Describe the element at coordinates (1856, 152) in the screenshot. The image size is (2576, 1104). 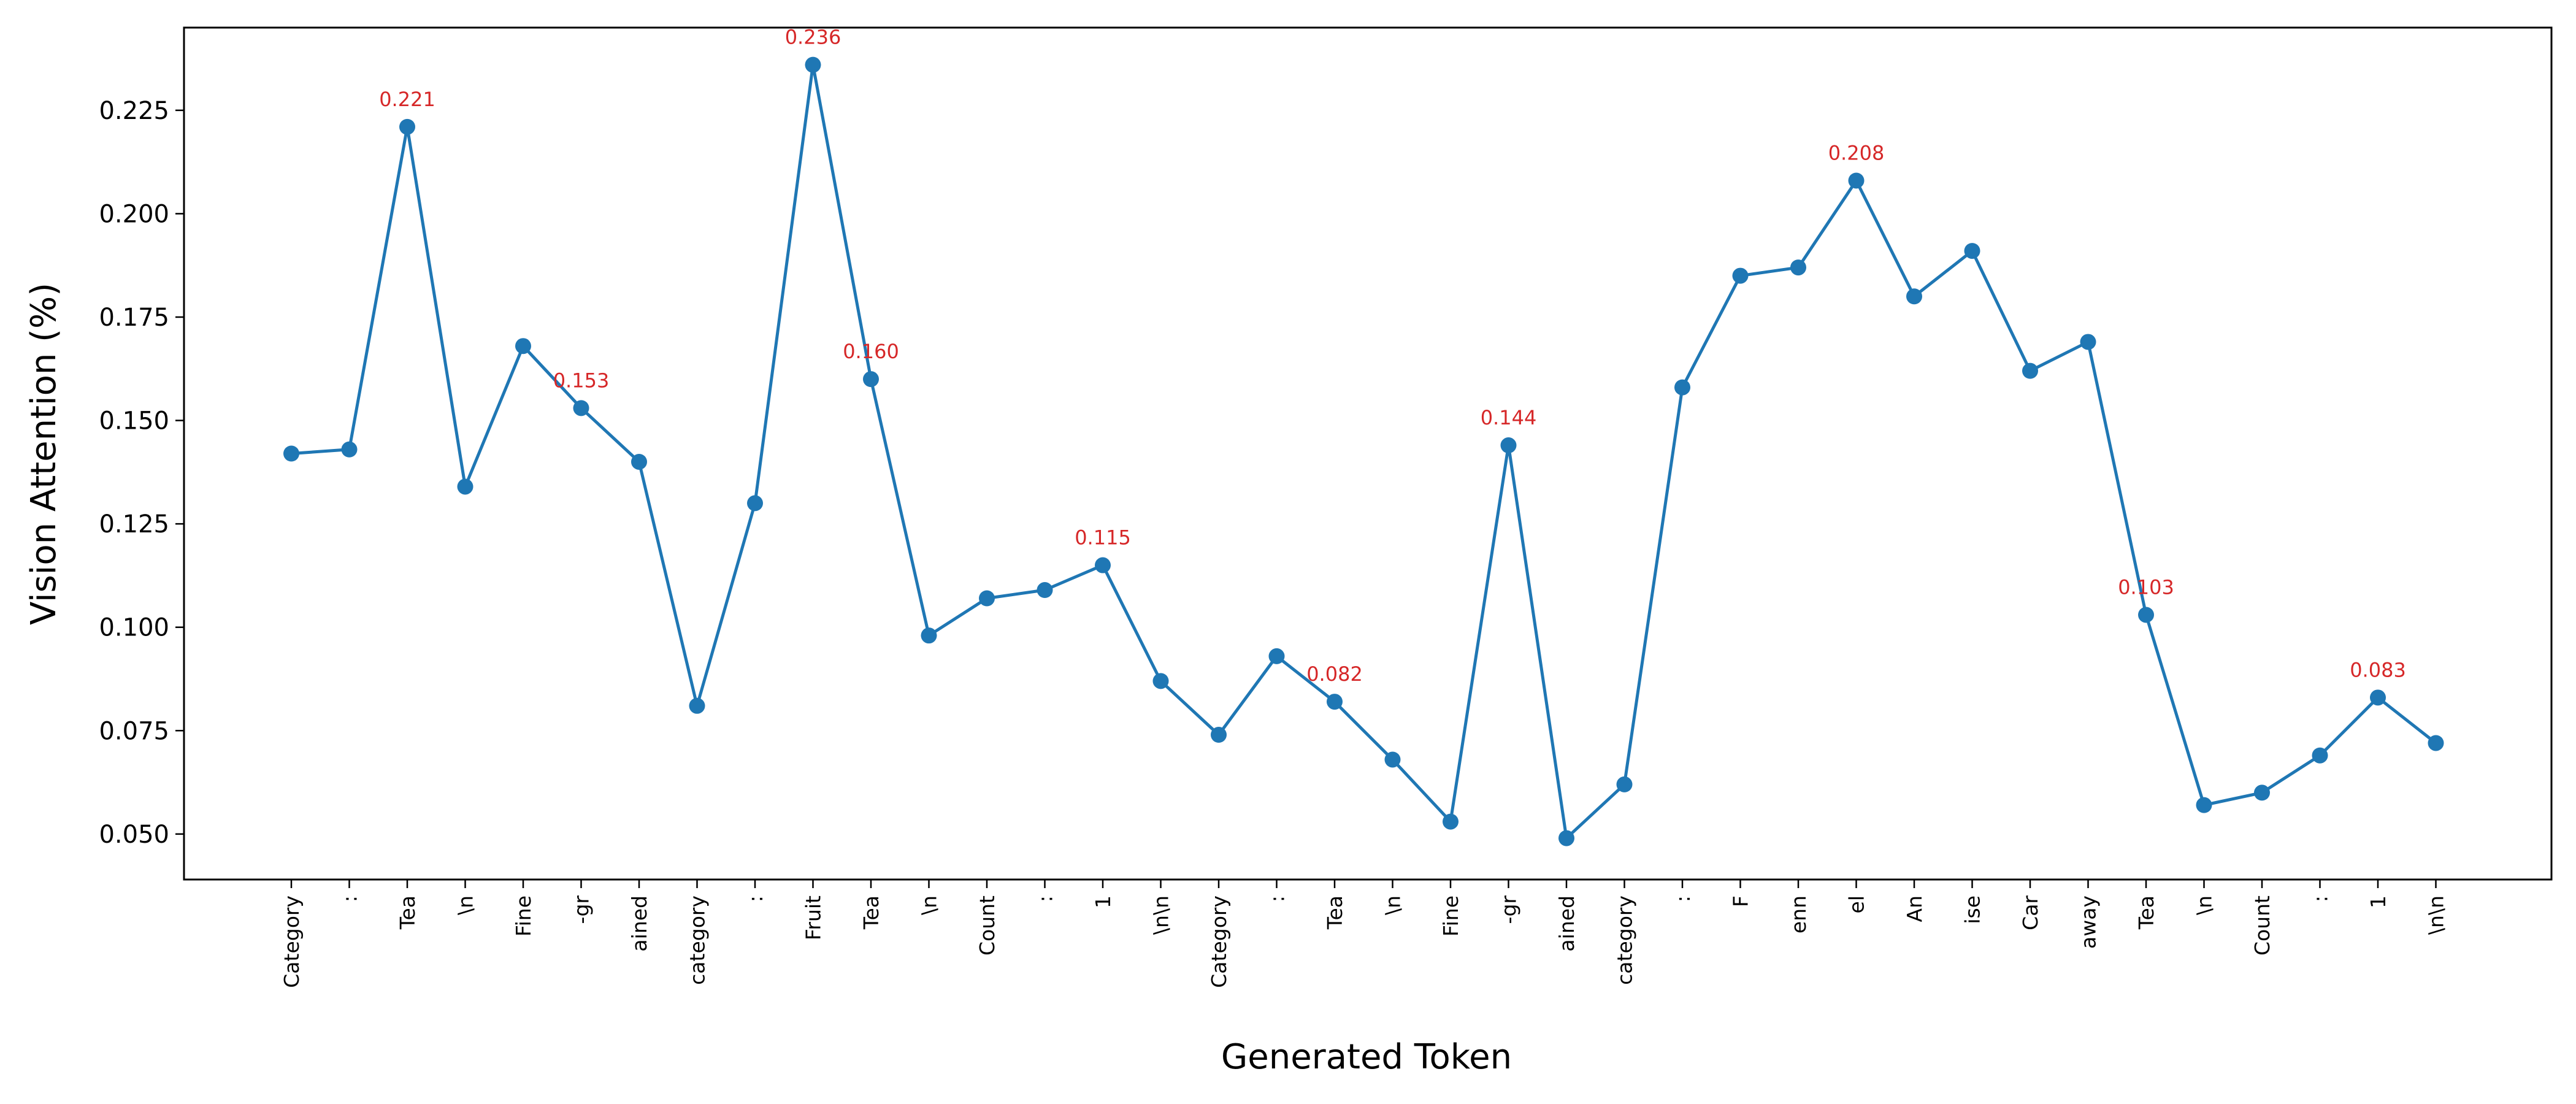
I see `data-label: 0.208` at that location.